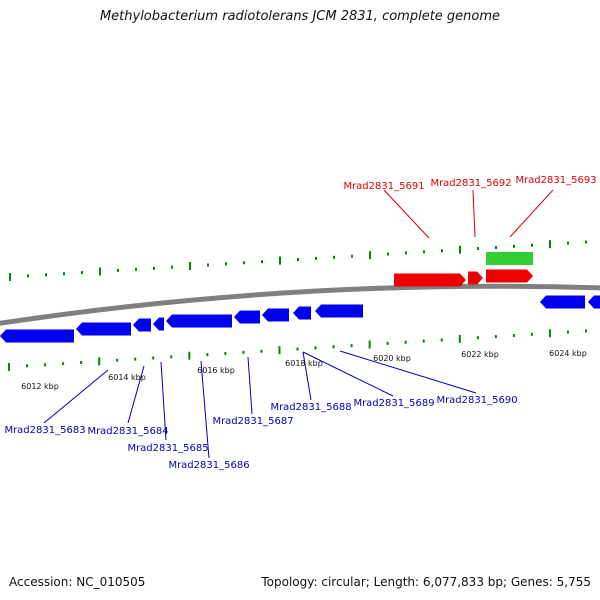 Image resolution: width=600 pixels, height=600 pixels. I want to click on reverse-gene-label: Mrad2831_5686, so click(208, 465).